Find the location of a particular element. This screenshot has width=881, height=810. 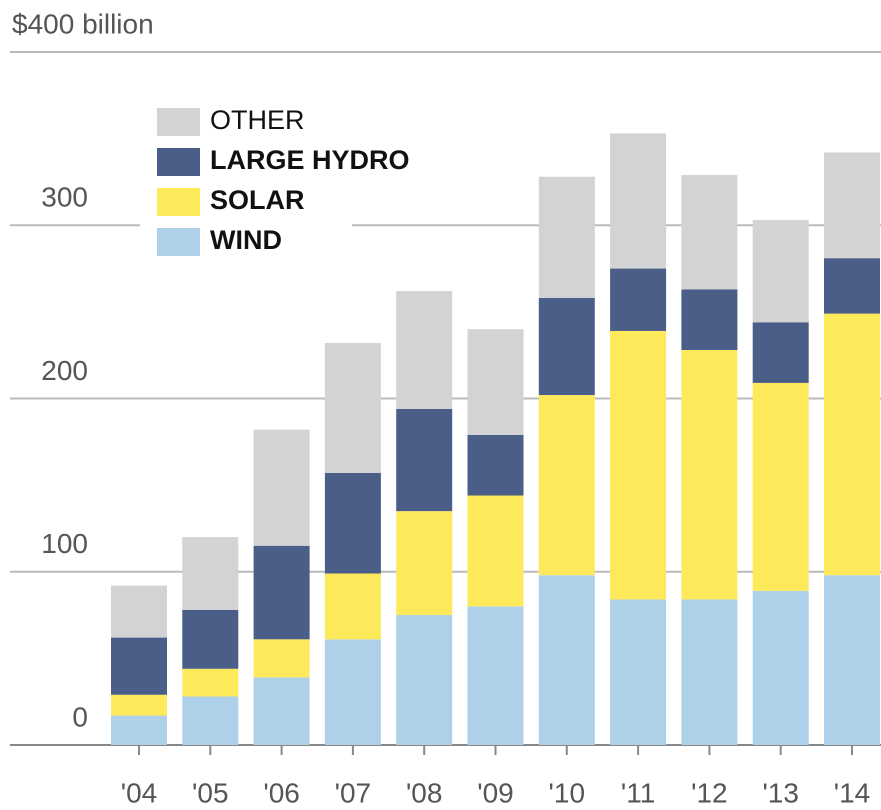

x-tick-label: '10 is located at coordinates (567, 792).